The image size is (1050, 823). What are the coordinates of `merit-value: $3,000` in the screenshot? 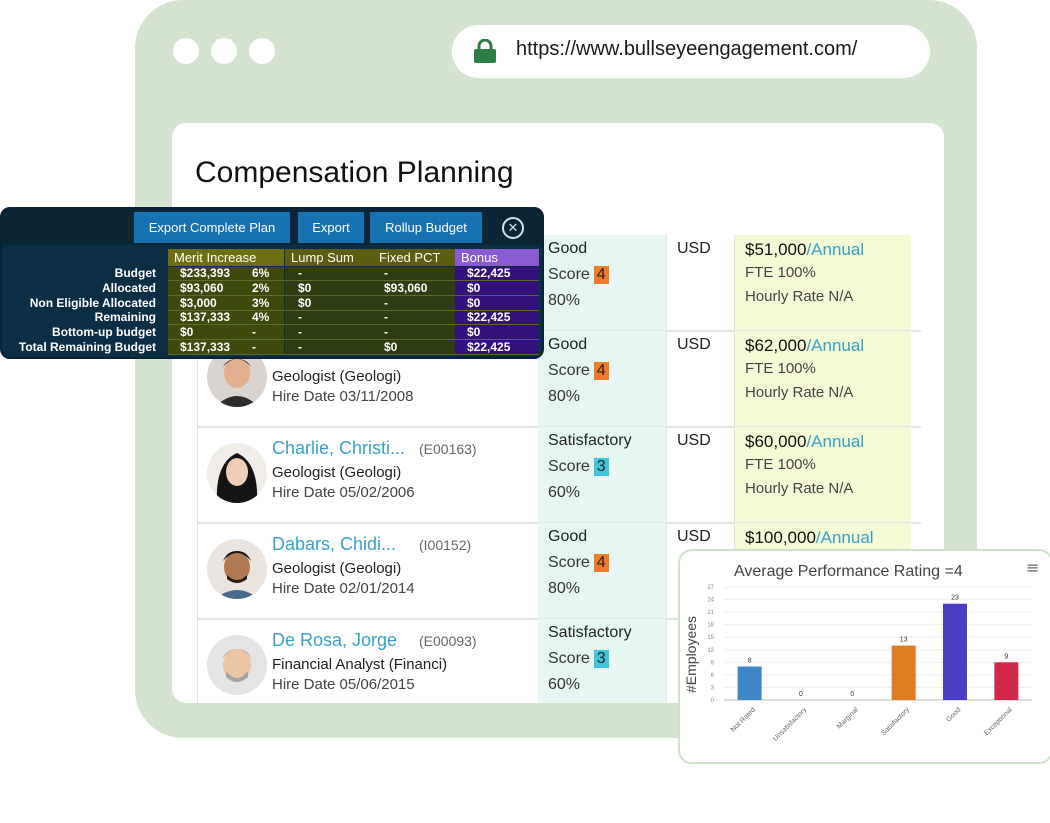 It's located at (198, 302).